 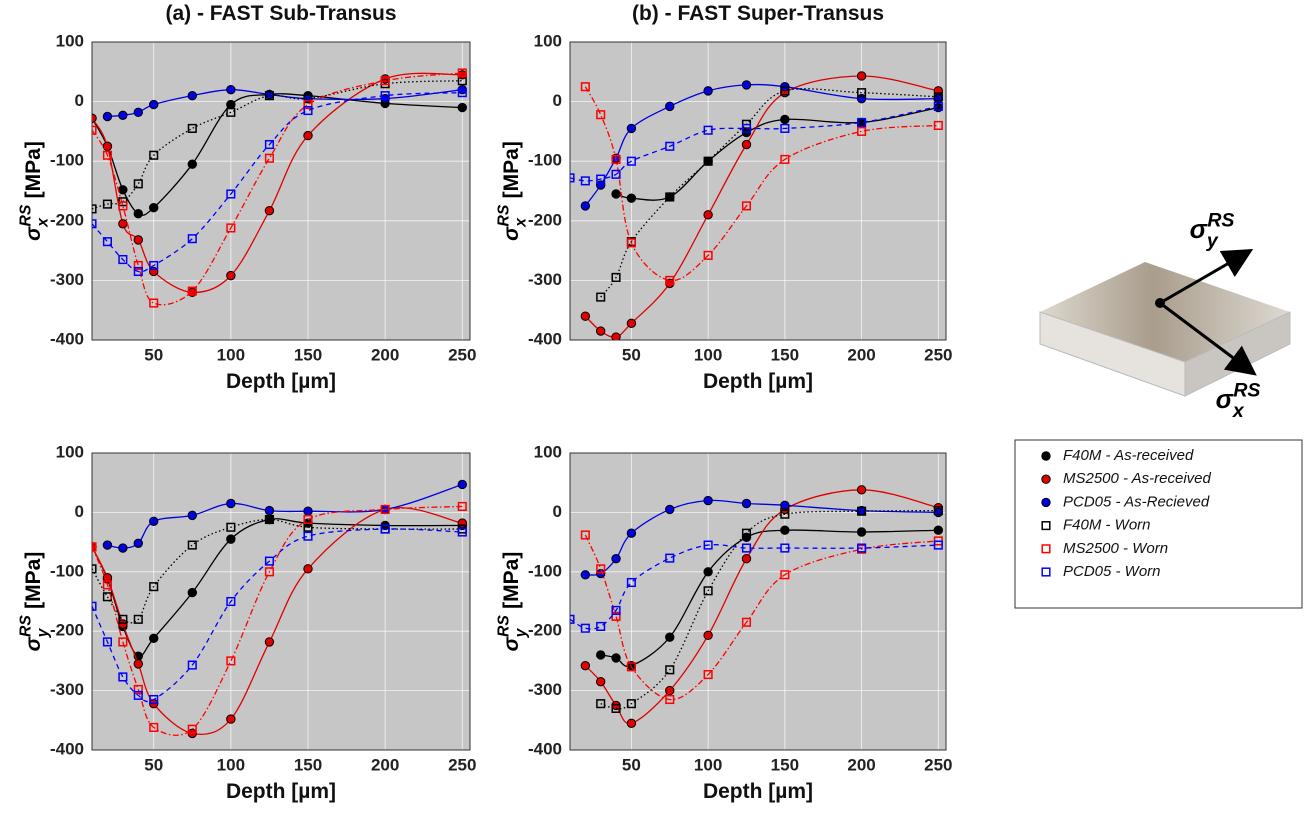 I want to click on axis-symbol-label: σxRS [MPa], so click(x=513, y=191).